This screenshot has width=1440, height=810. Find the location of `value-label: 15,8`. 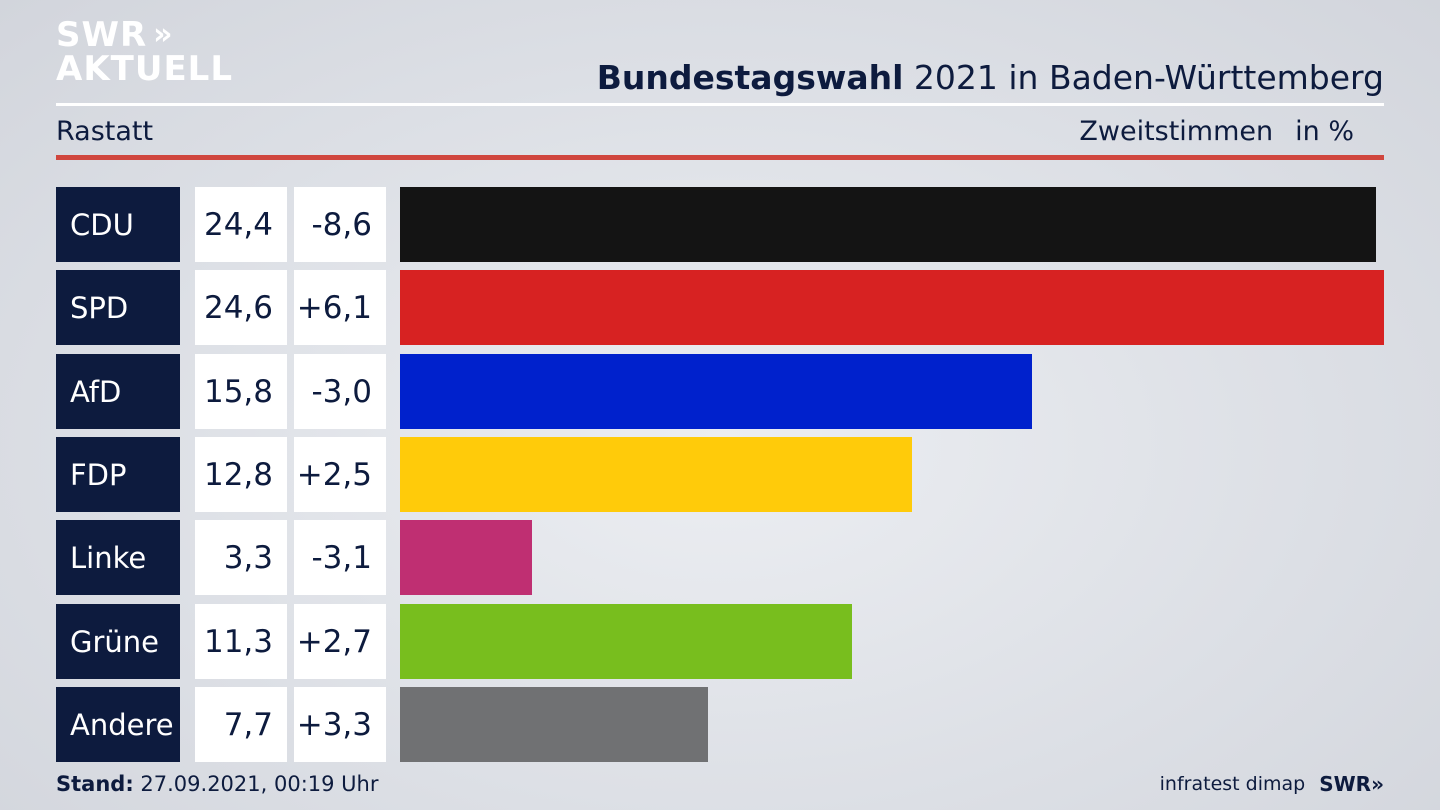

value-label: 15,8 is located at coordinates (241, 391).